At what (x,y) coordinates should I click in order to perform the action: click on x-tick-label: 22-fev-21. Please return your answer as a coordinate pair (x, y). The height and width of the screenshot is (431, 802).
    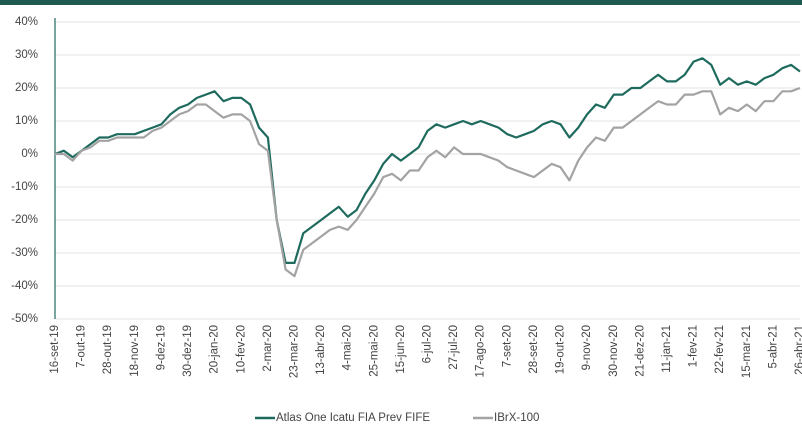
    Looking at the image, I should click on (720, 349).